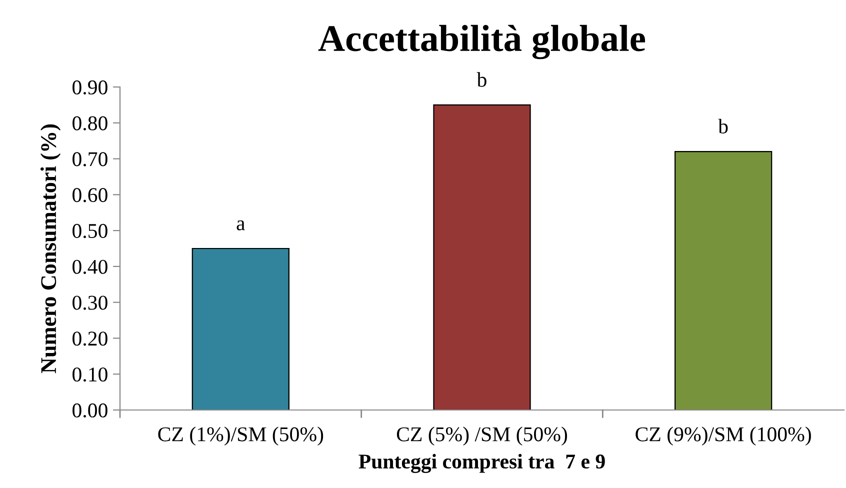  What do you see at coordinates (241, 225) in the screenshot?
I see `annotation: a` at bounding box center [241, 225].